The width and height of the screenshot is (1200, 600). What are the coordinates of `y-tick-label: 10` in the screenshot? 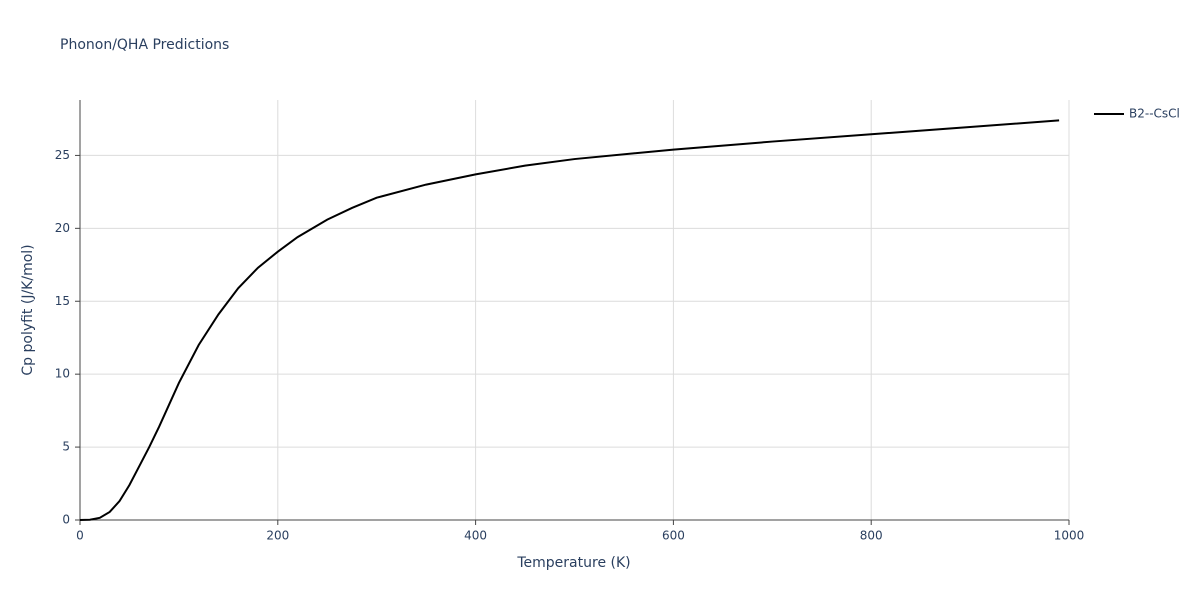 It's located at (62, 374).